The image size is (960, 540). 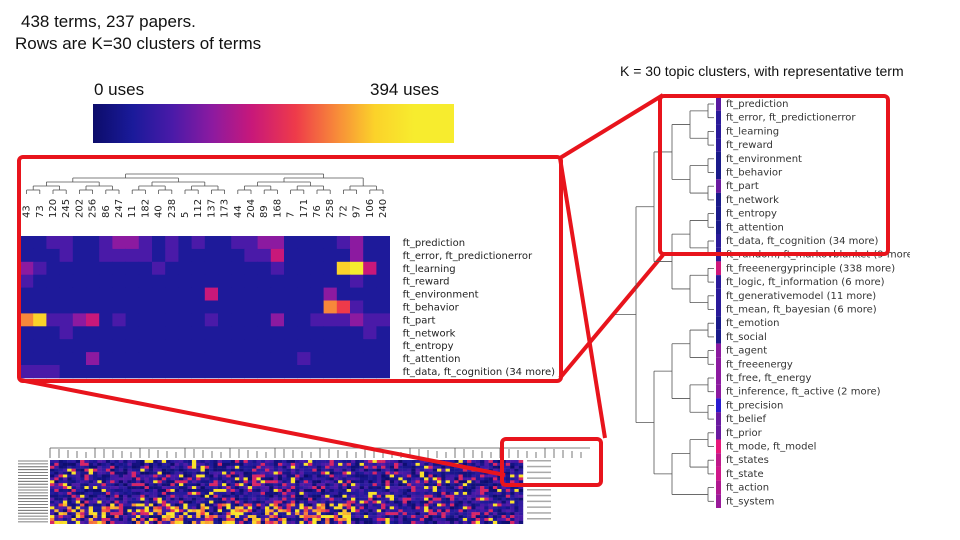 What do you see at coordinates (744, 433) in the screenshot?
I see `cluster-label: ft_prior` at bounding box center [744, 433].